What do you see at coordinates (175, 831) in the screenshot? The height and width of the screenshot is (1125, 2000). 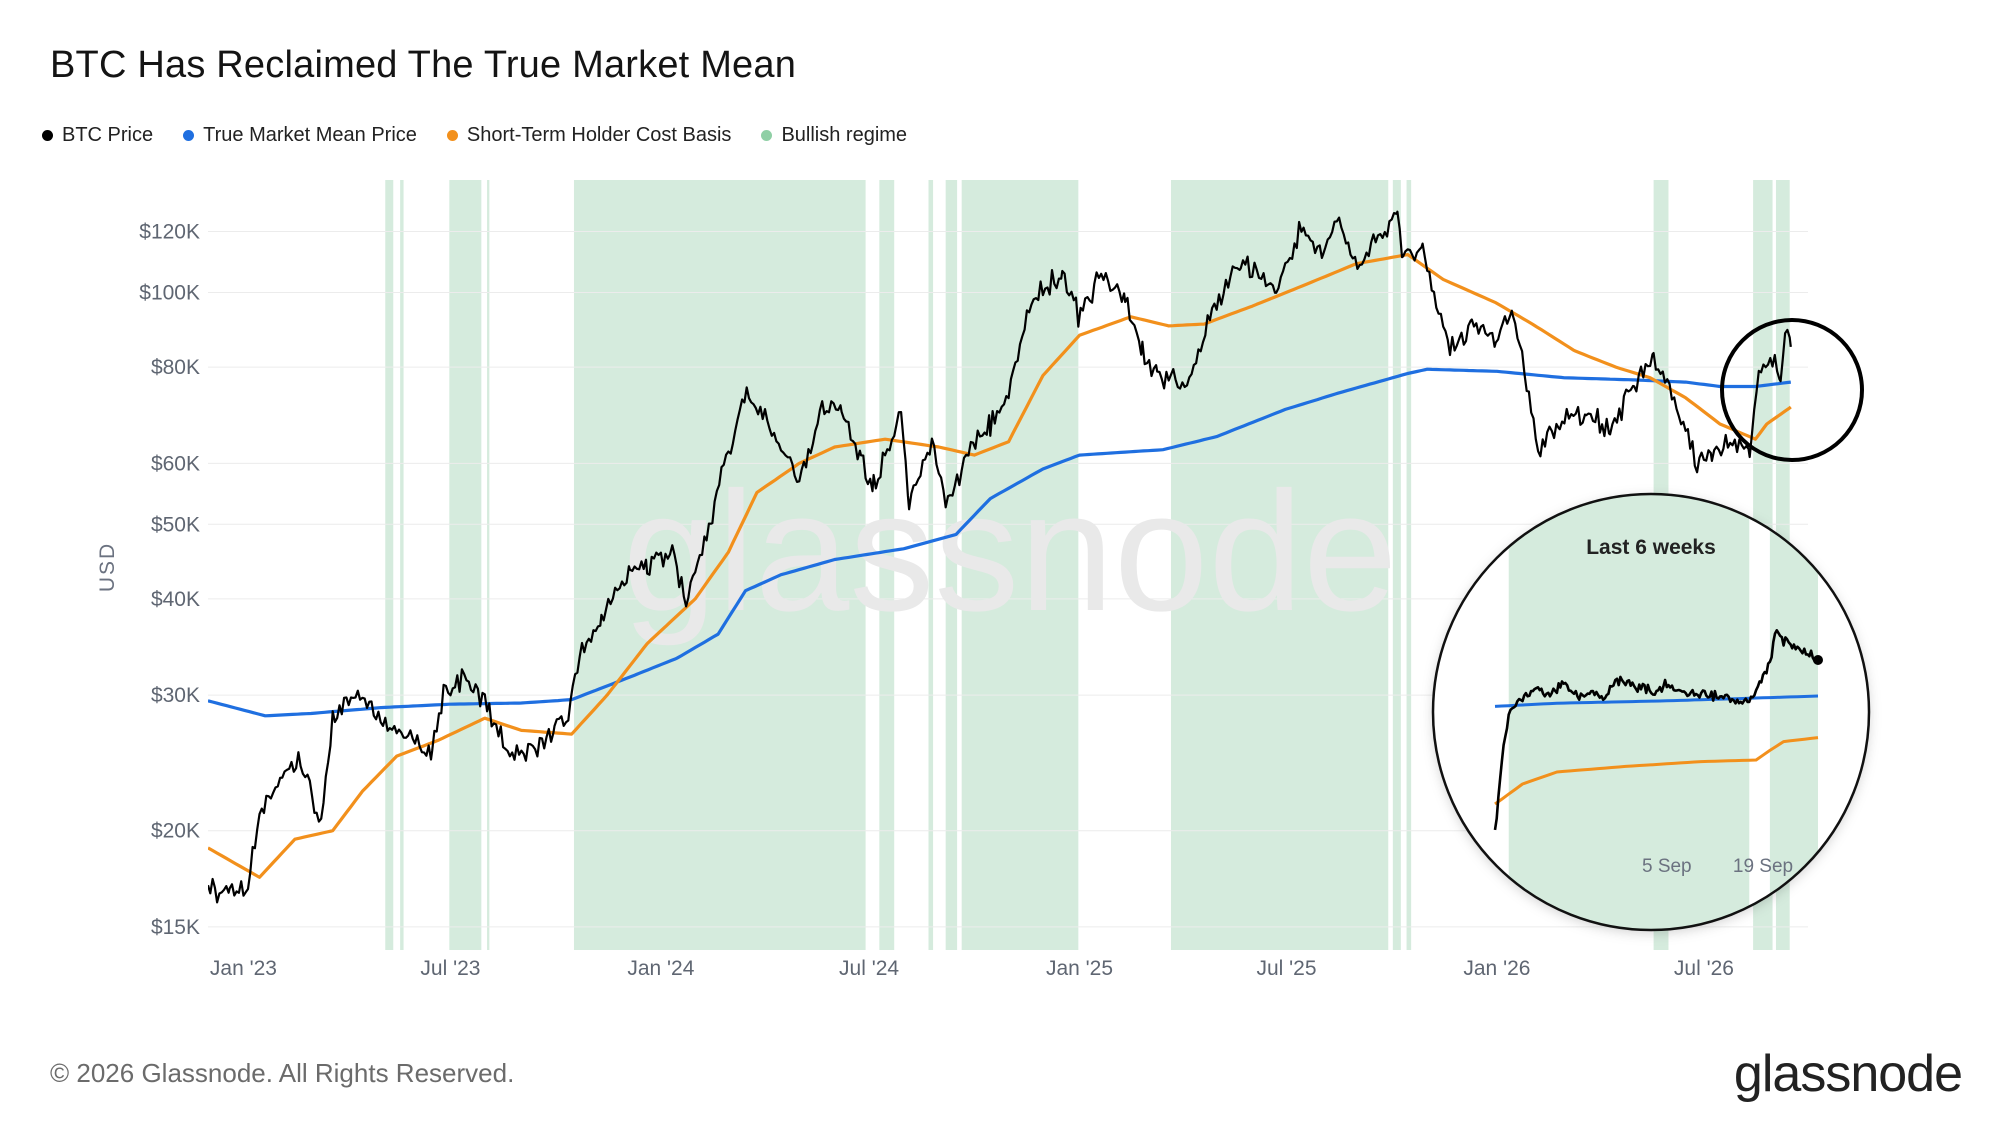 I see `y-tick-label: $20K` at bounding box center [175, 831].